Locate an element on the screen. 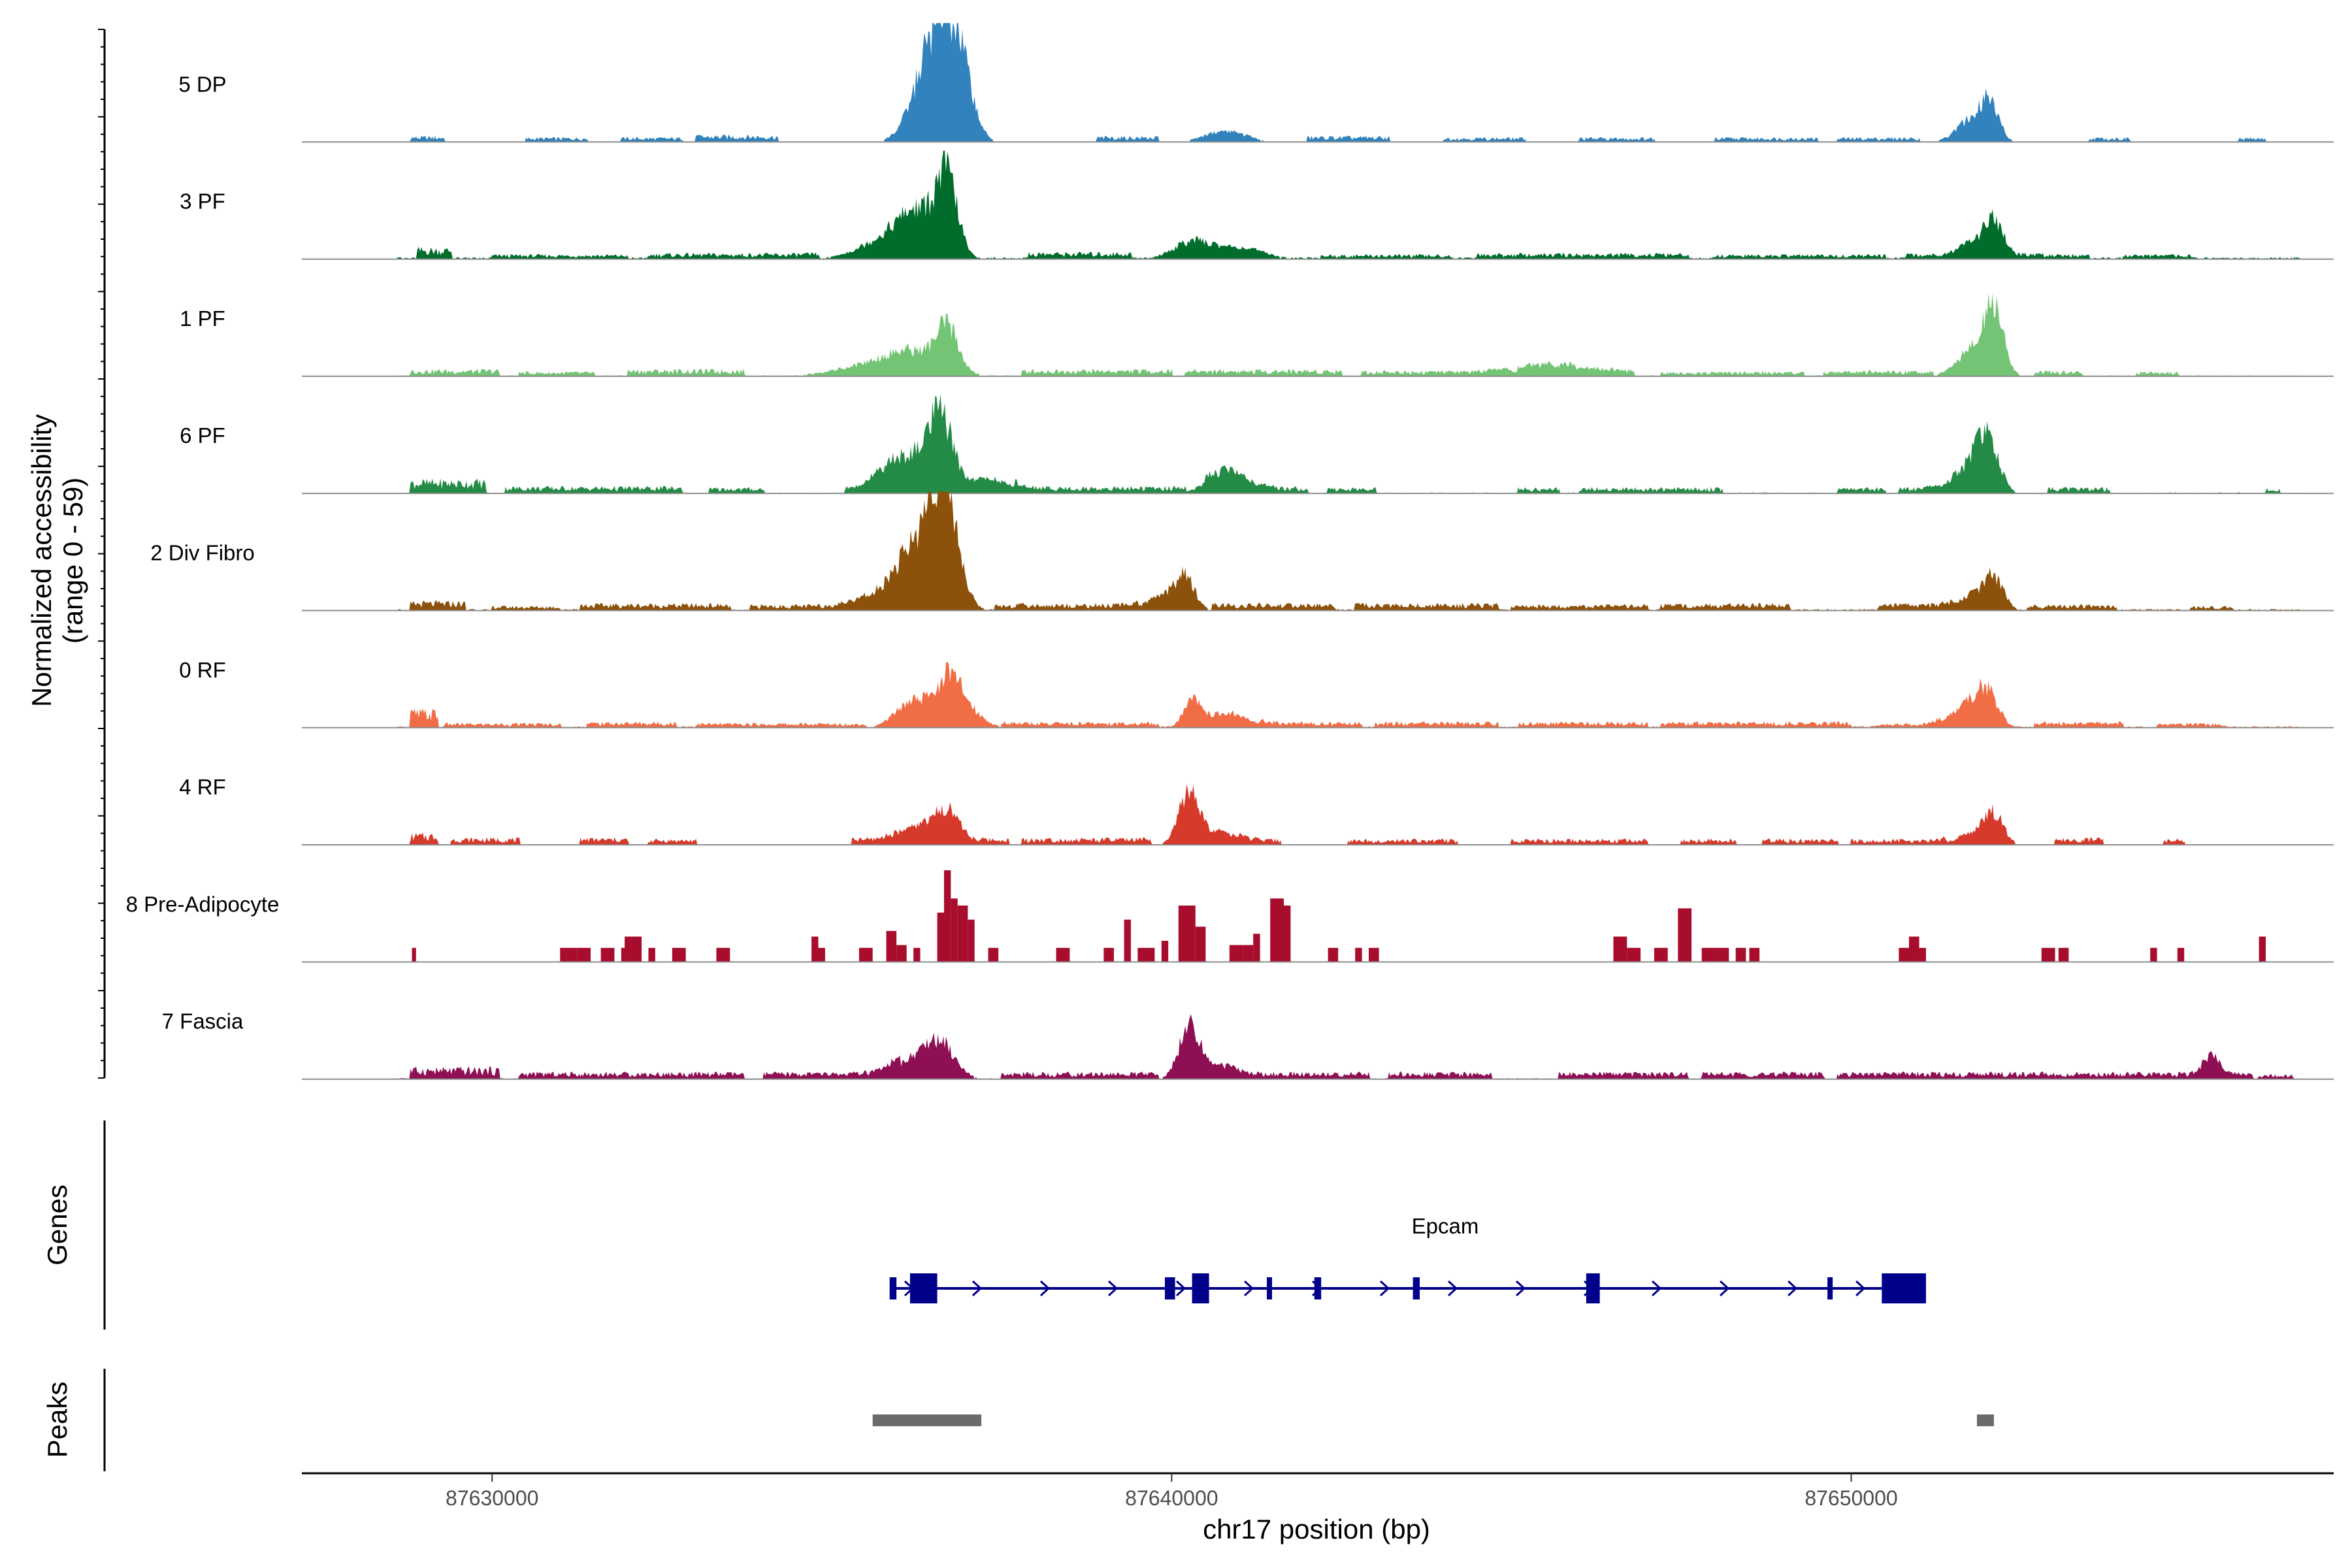  track-label: 1 PF is located at coordinates (202, 318).